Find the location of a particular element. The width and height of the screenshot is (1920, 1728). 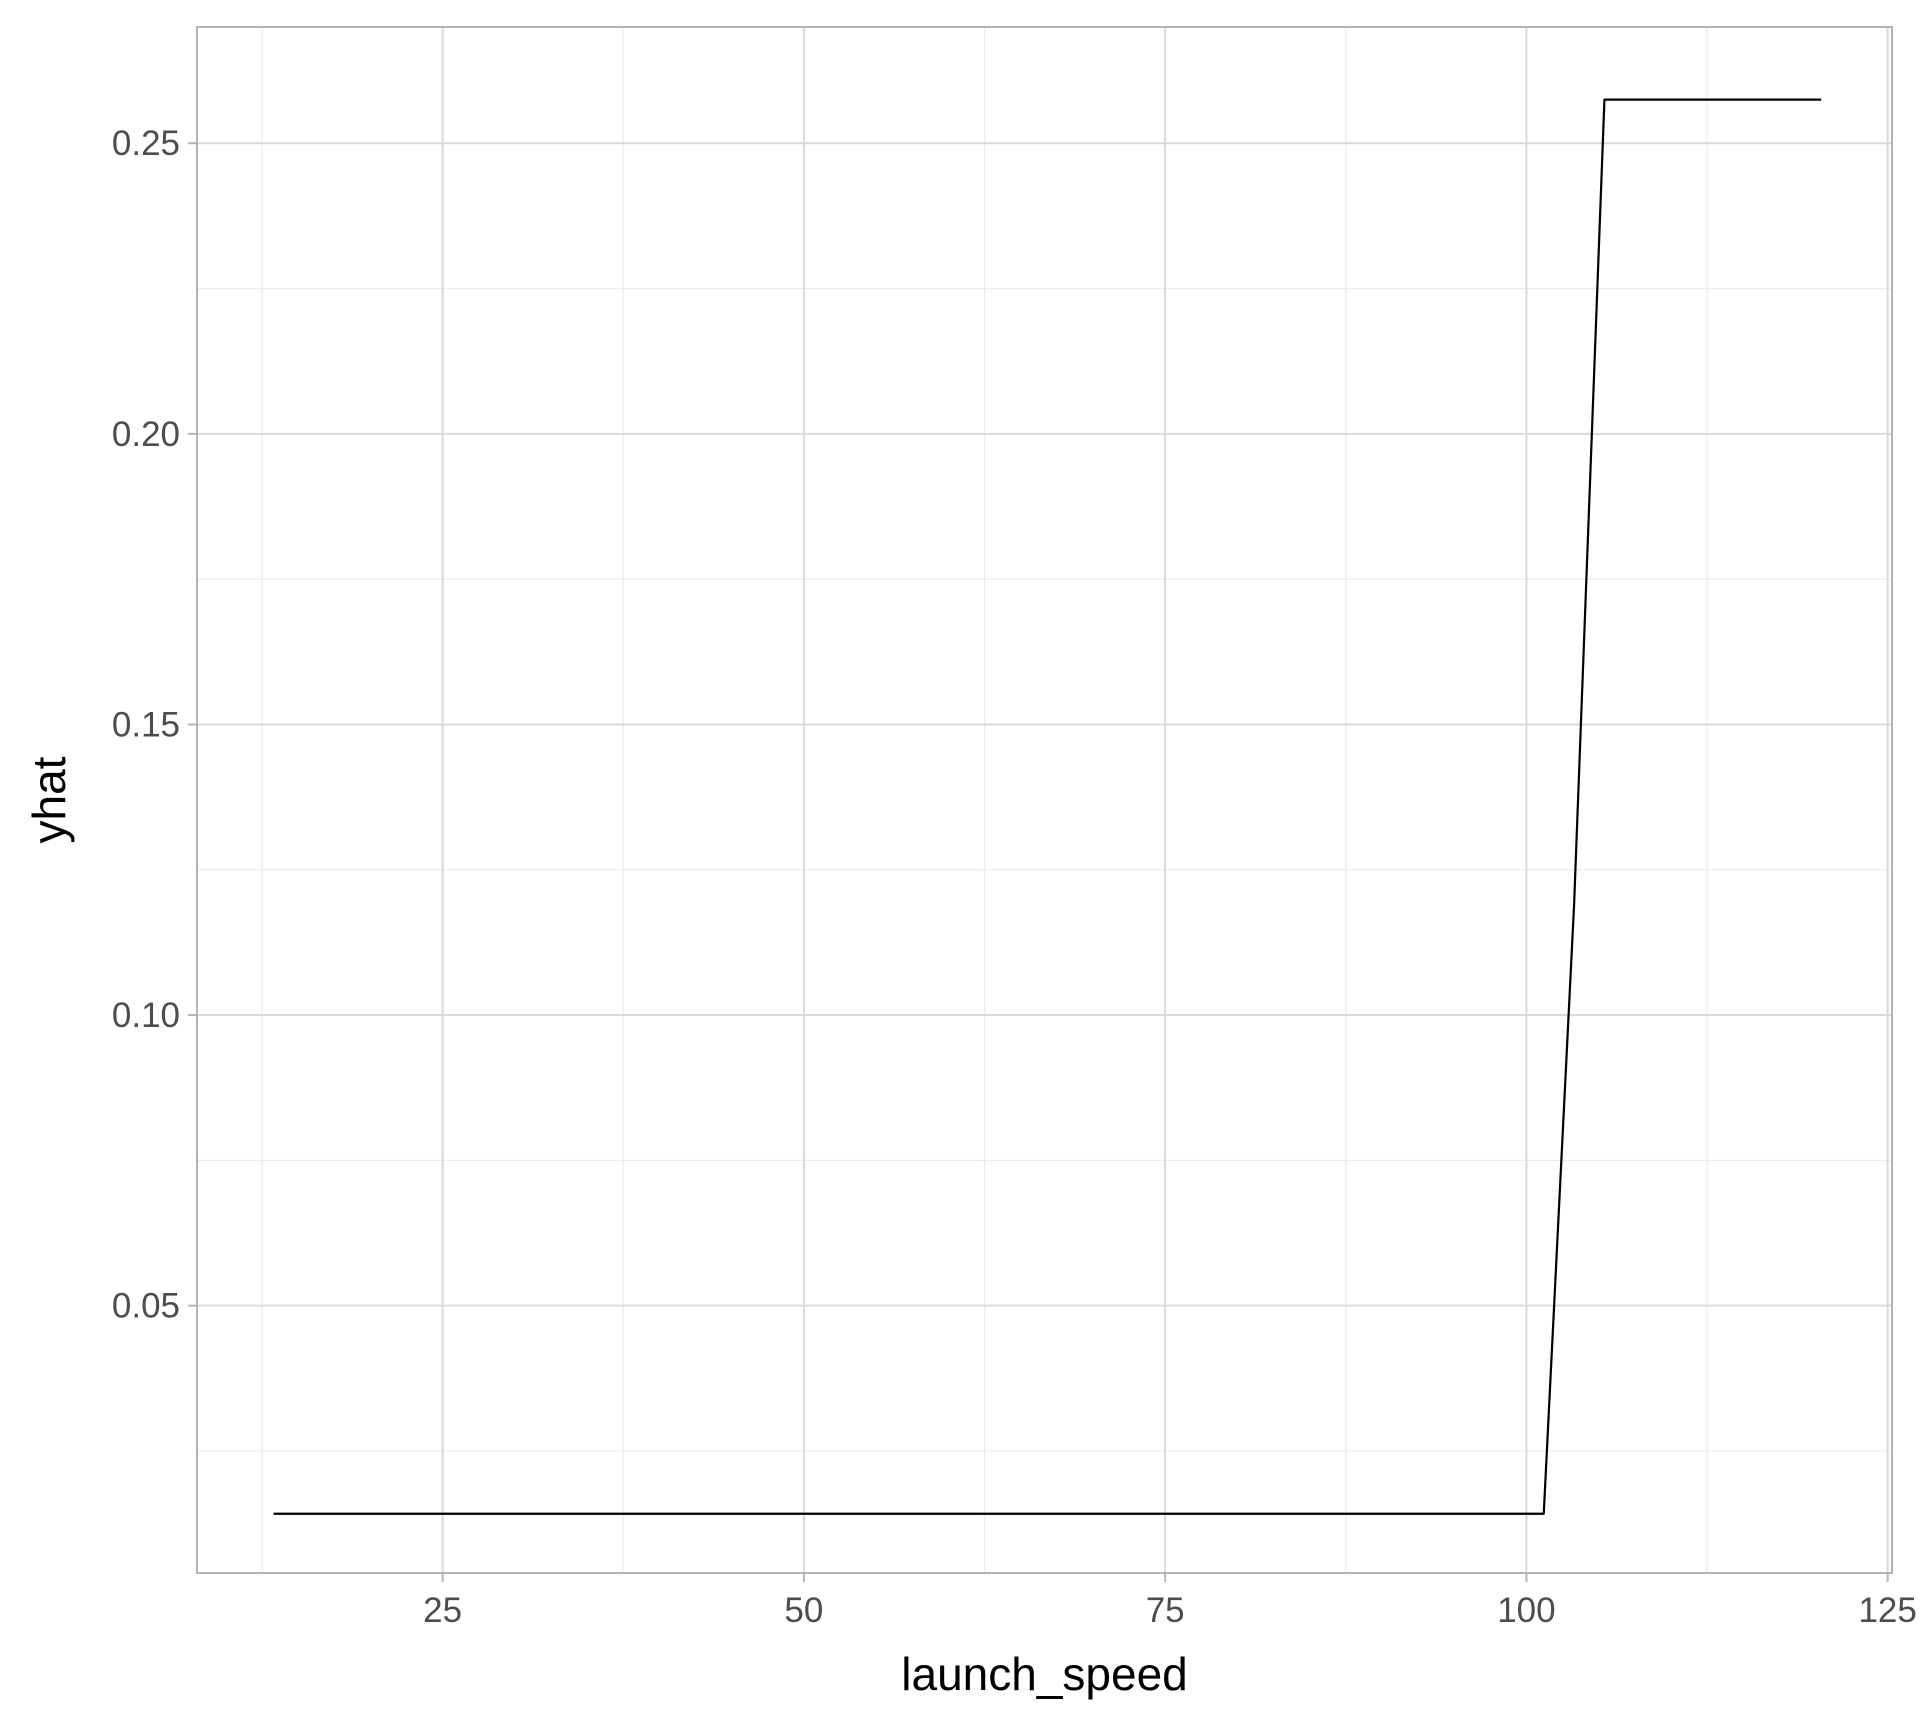

x-axis-title: launch_speed is located at coordinates (1044, 1674).